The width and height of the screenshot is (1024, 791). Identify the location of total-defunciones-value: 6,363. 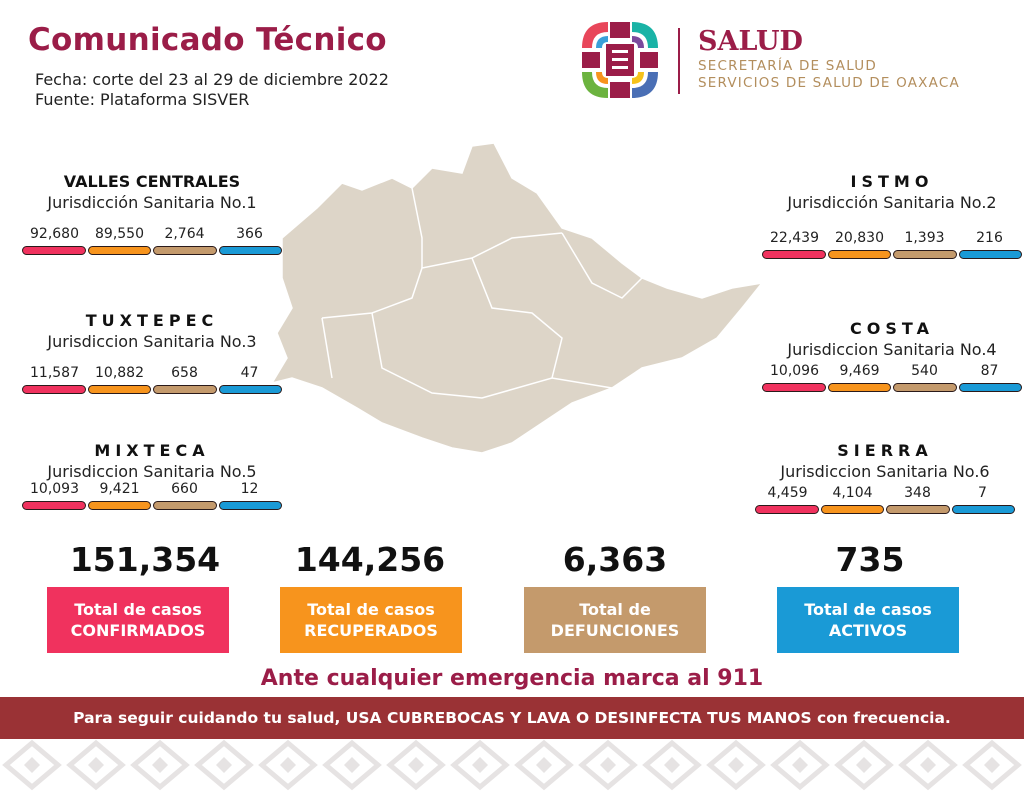
(615, 559).